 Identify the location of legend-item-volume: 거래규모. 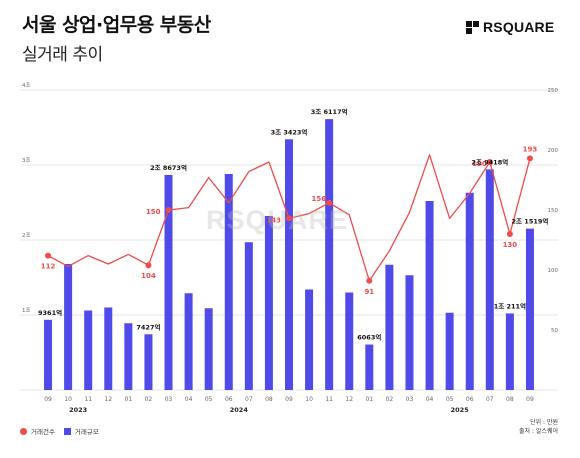
(81, 431).